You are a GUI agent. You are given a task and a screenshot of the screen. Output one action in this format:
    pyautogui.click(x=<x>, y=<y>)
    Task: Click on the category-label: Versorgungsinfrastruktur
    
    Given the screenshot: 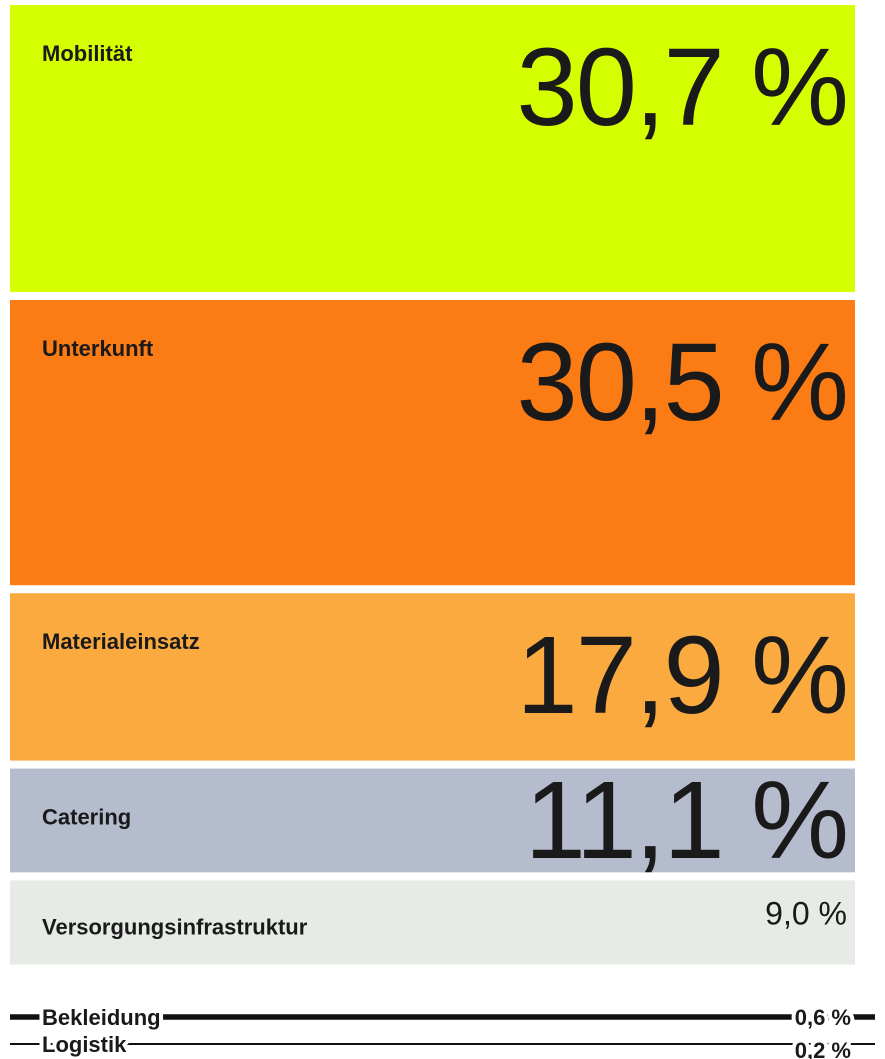 What is the action you would take?
    pyautogui.click(x=175, y=926)
    